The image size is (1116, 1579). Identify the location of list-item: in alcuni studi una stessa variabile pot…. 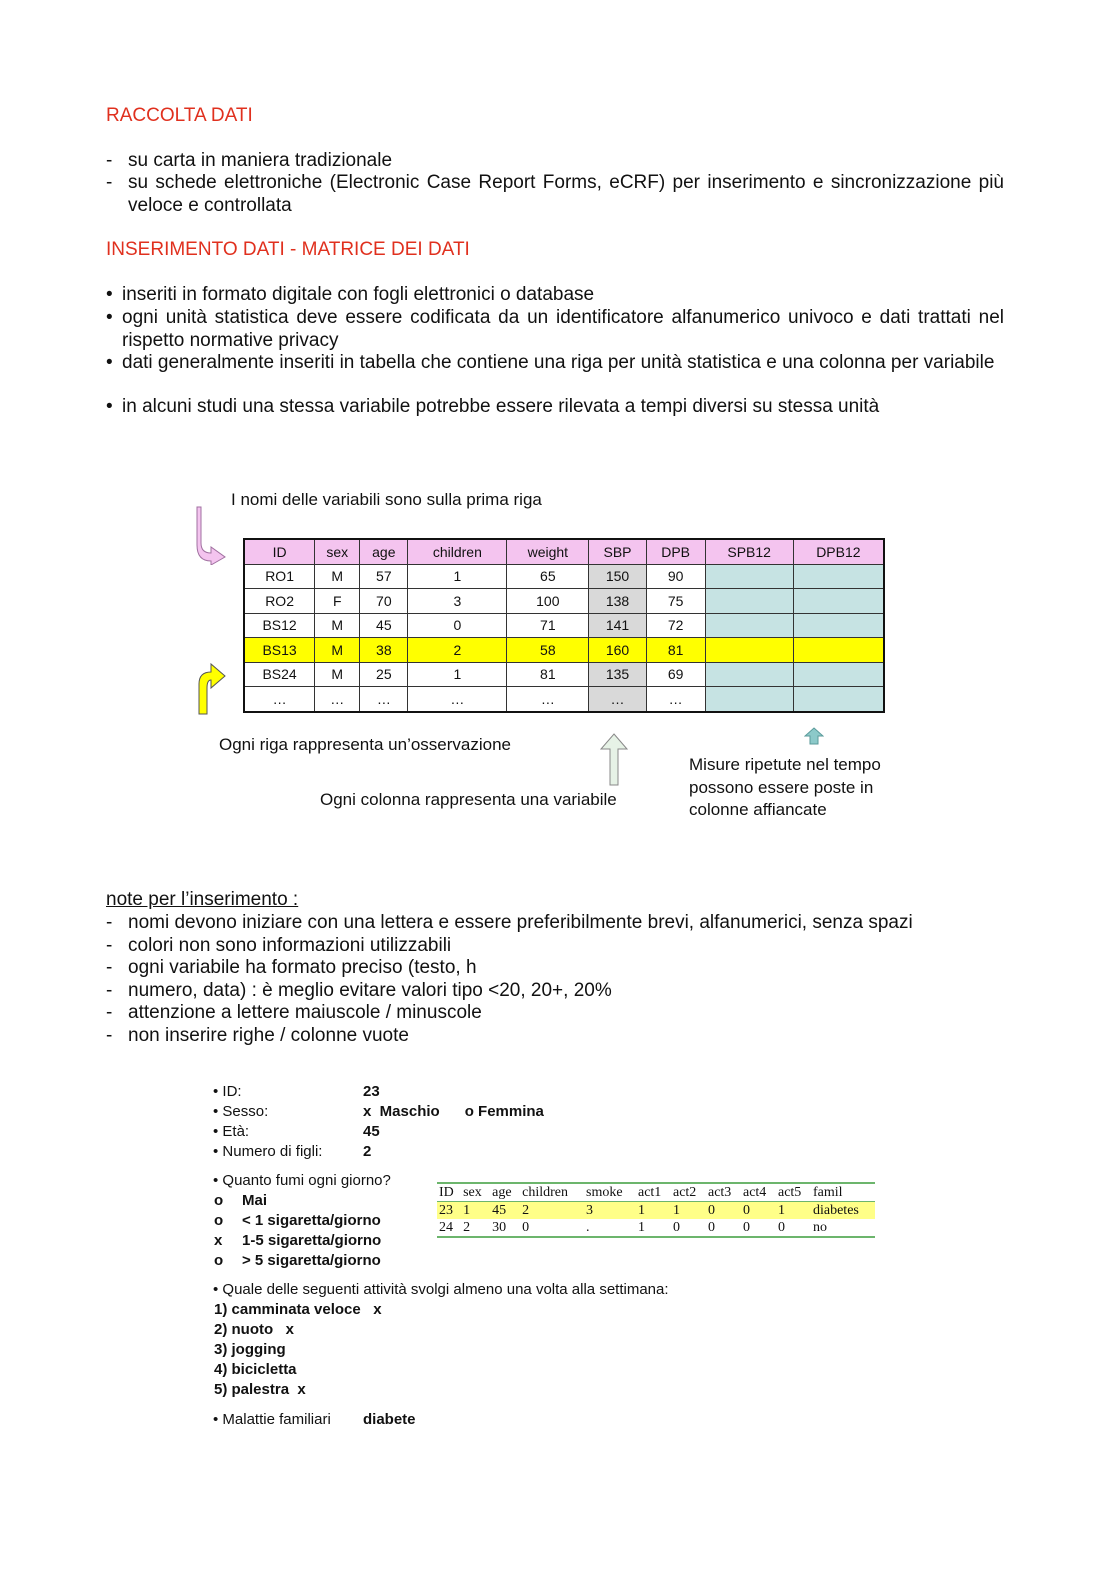
(501, 406).